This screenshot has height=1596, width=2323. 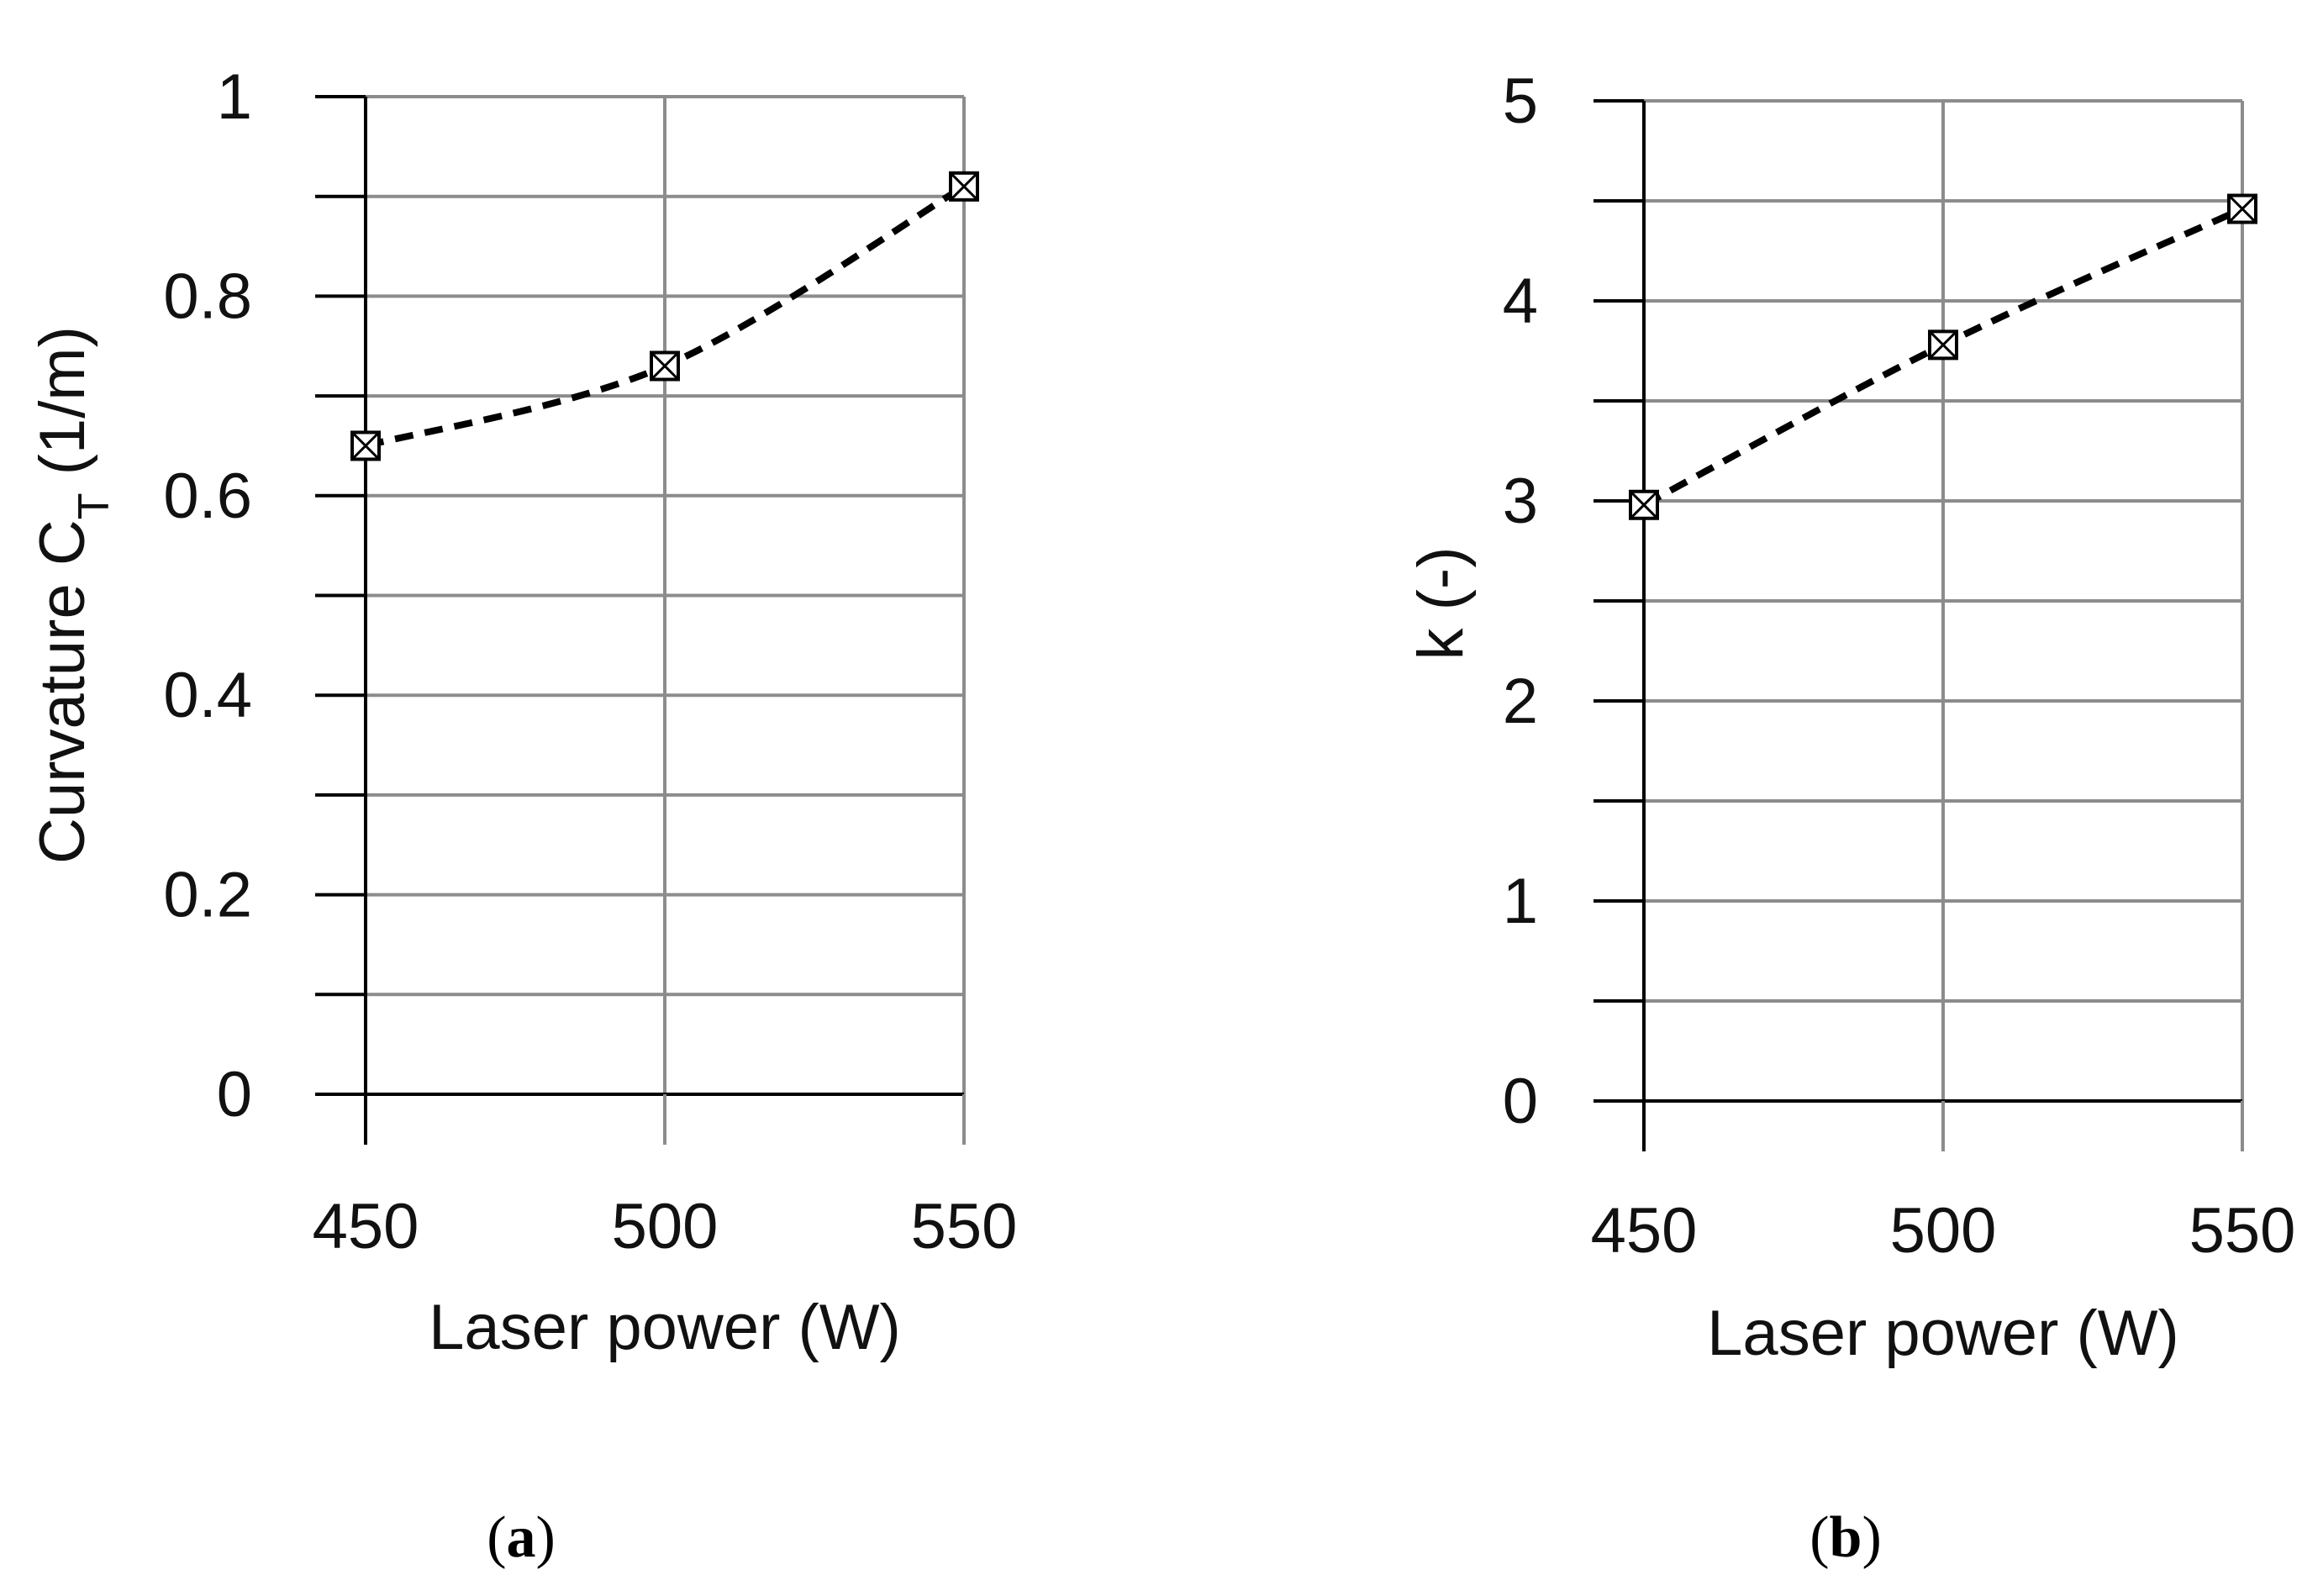 I want to click on y-tick-label: 0.8, so click(x=207, y=296).